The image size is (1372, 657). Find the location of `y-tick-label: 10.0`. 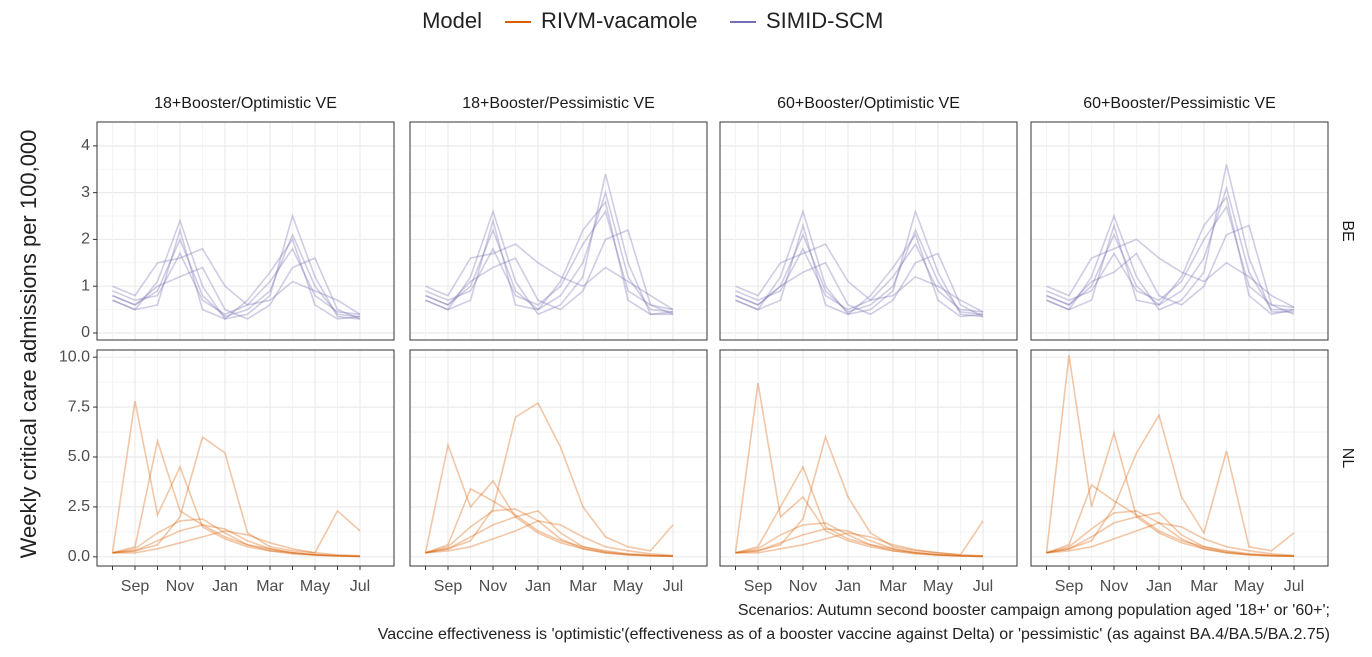

y-tick-label: 10.0 is located at coordinates (74, 356).